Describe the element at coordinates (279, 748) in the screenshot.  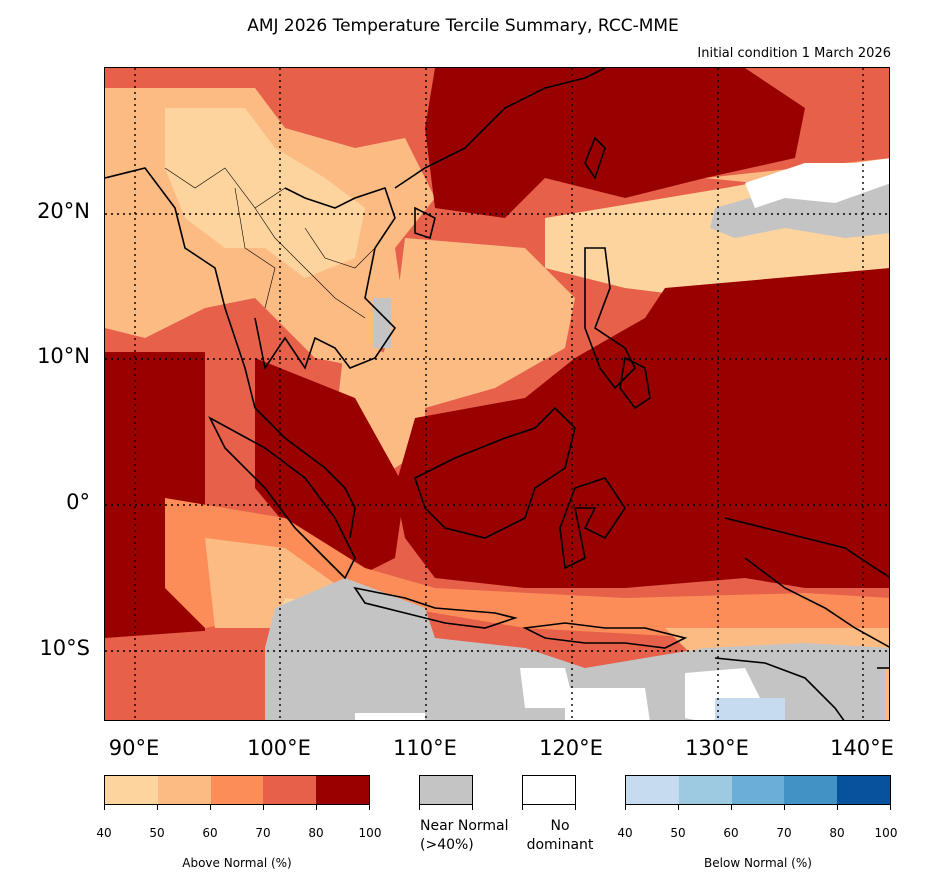
I see `lon-label-100e: 100°E` at that location.